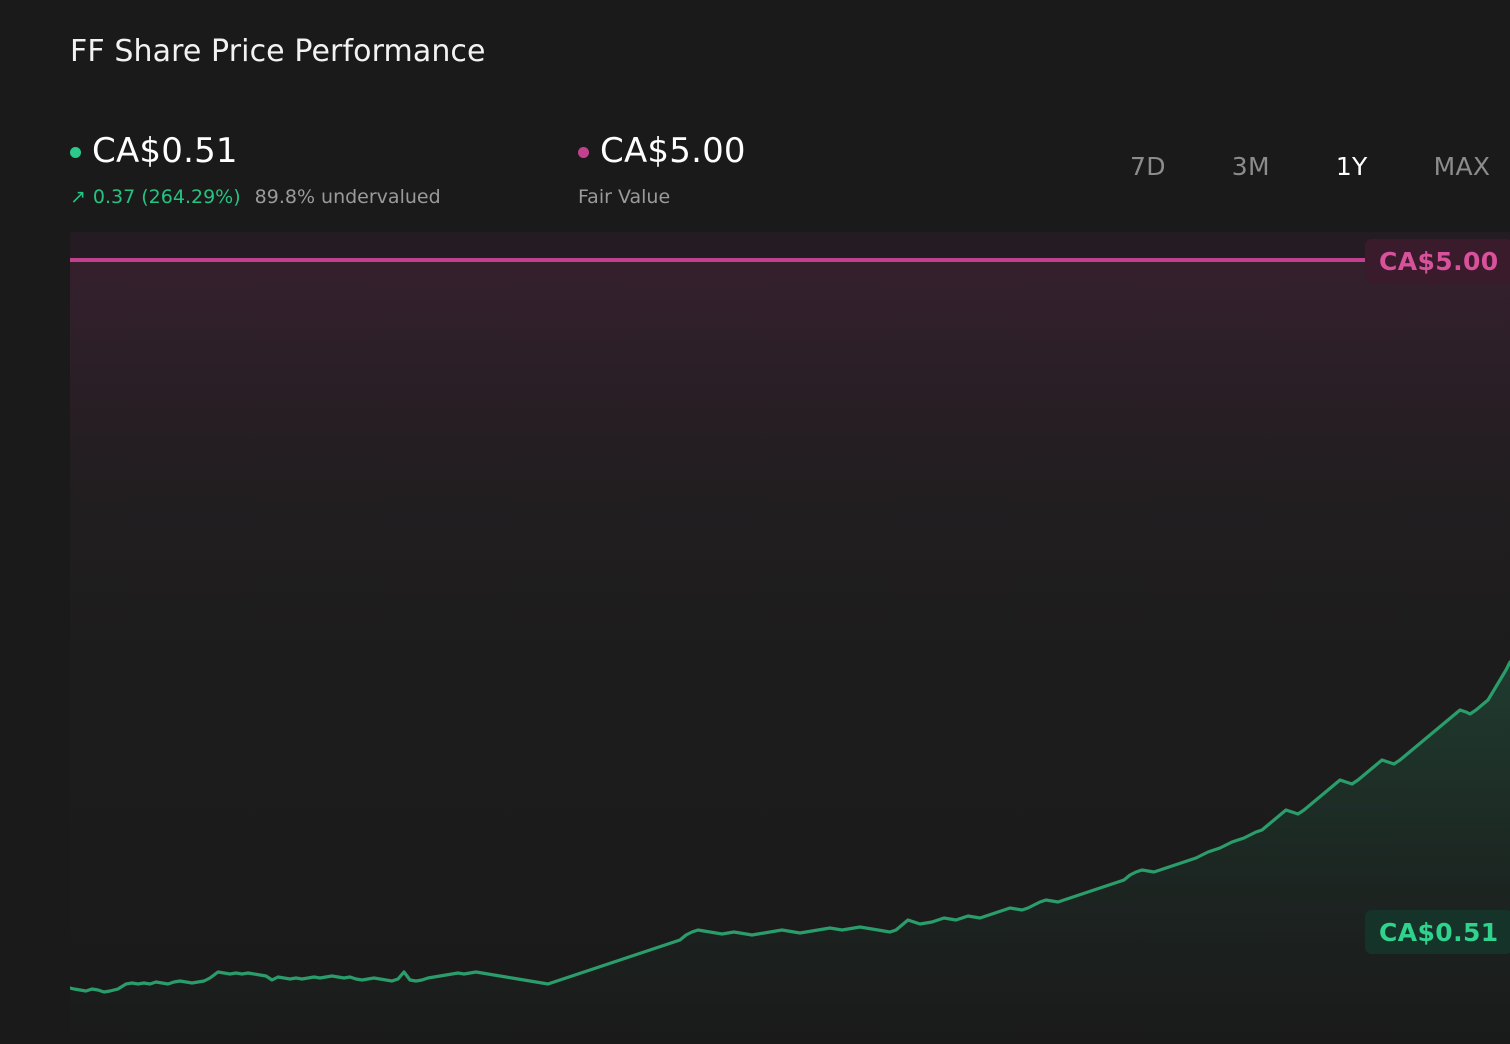 The height and width of the screenshot is (1044, 1510). What do you see at coordinates (165, 151) in the screenshot?
I see `current-price-value: CA$0.51` at bounding box center [165, 151].